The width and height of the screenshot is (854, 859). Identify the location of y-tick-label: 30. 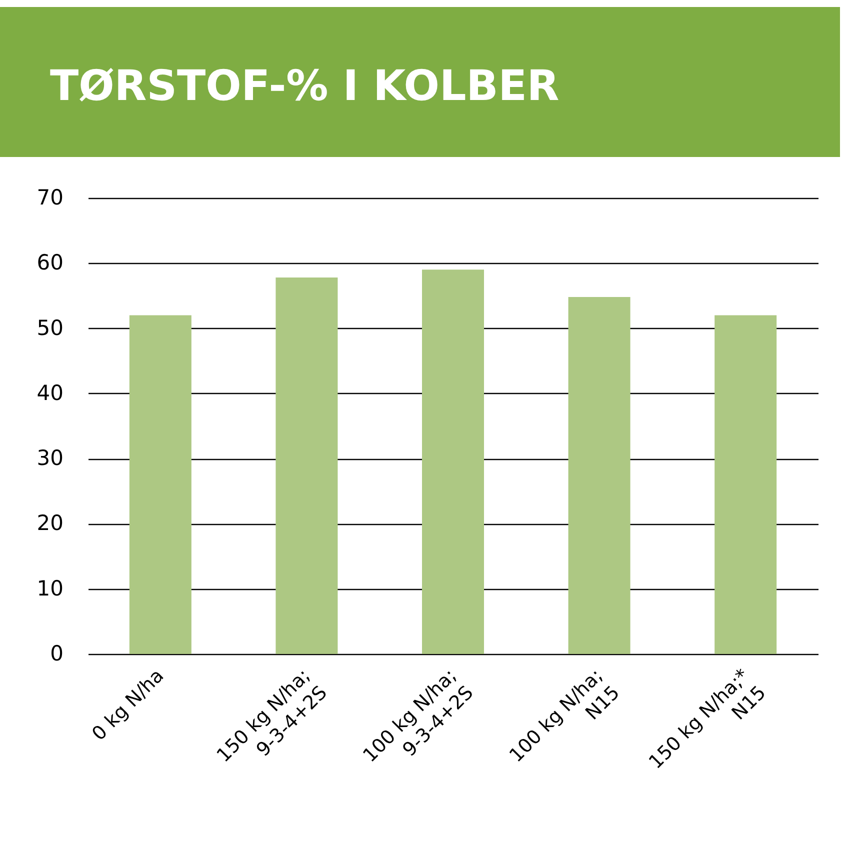
(50, 458).